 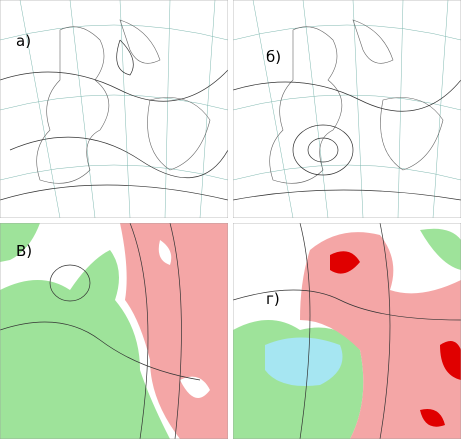 What do you see at coordinates (273, 57) in the screenshot?
I see `panel-label: б)` at bounding box center [273, 57].